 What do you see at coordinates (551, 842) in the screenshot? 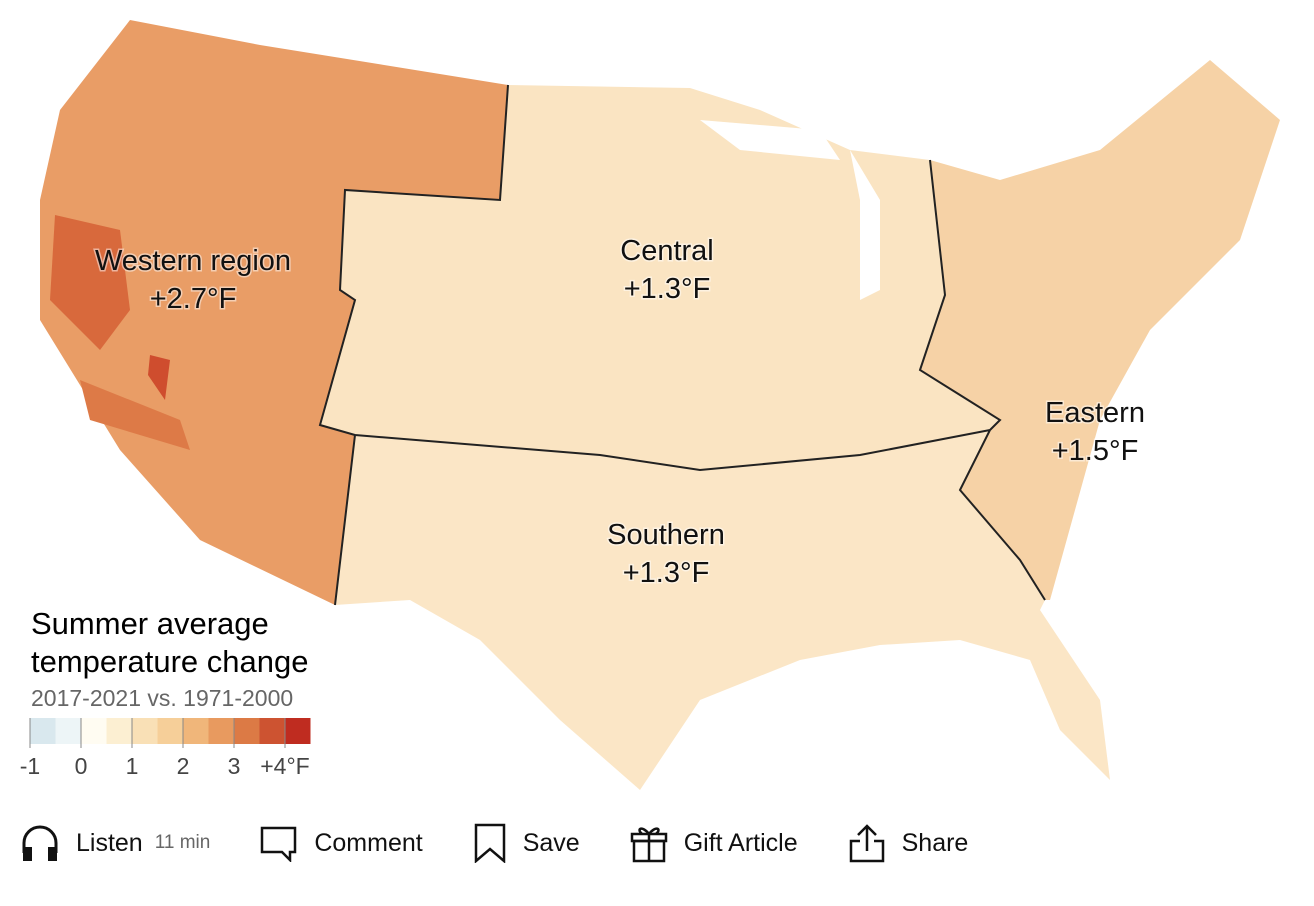
I see `save-label: Save` at bounding box center [551, 842].